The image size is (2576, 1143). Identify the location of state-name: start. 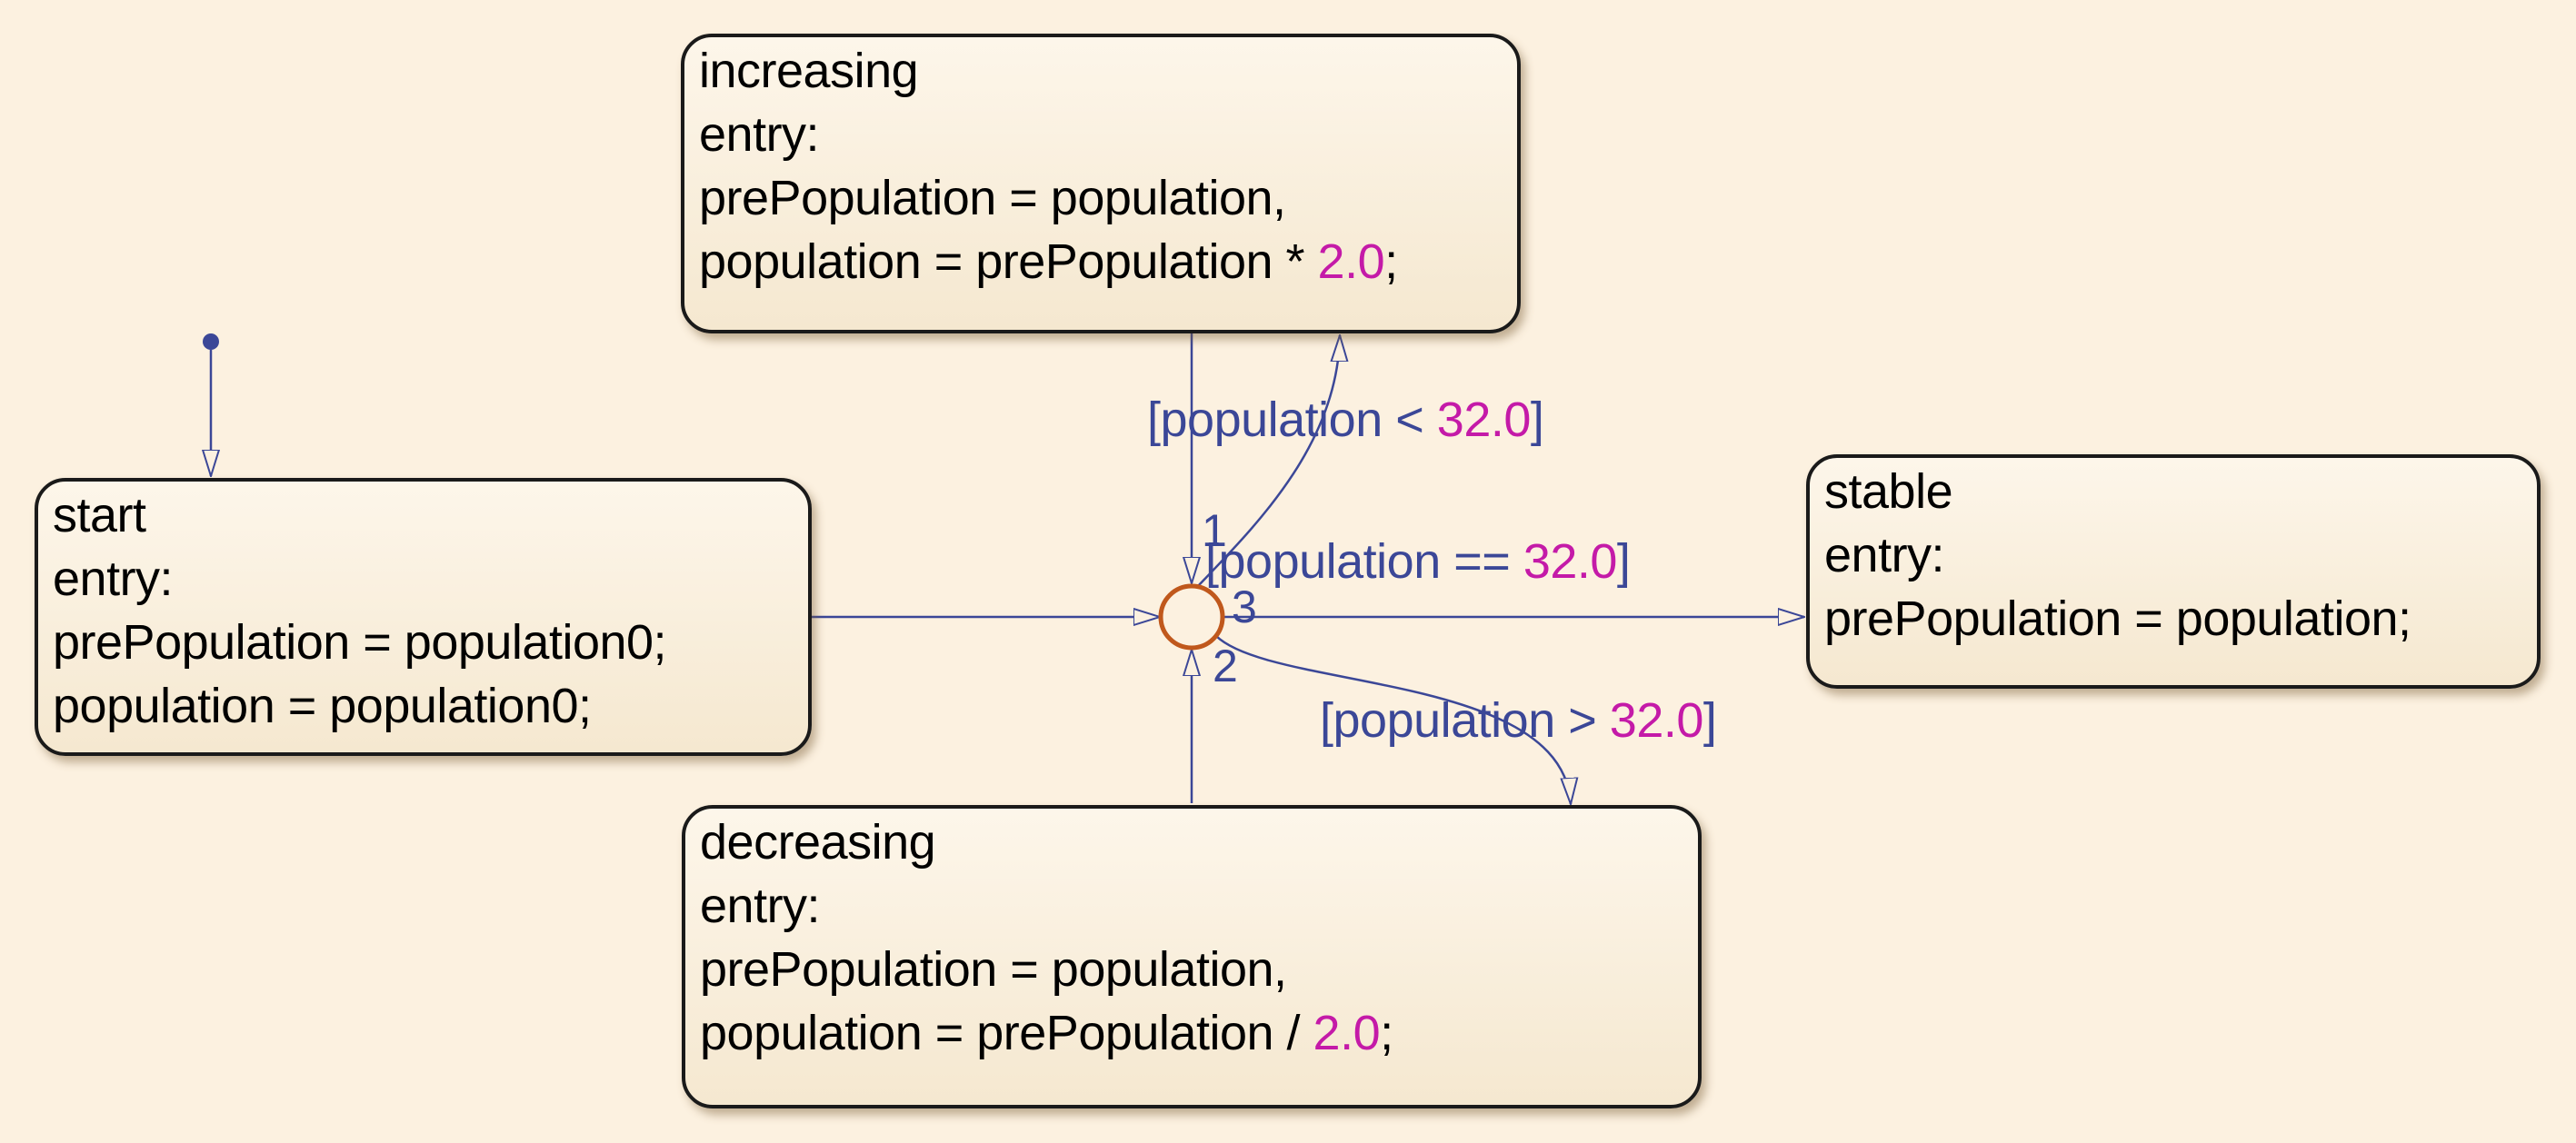
(99, 515).